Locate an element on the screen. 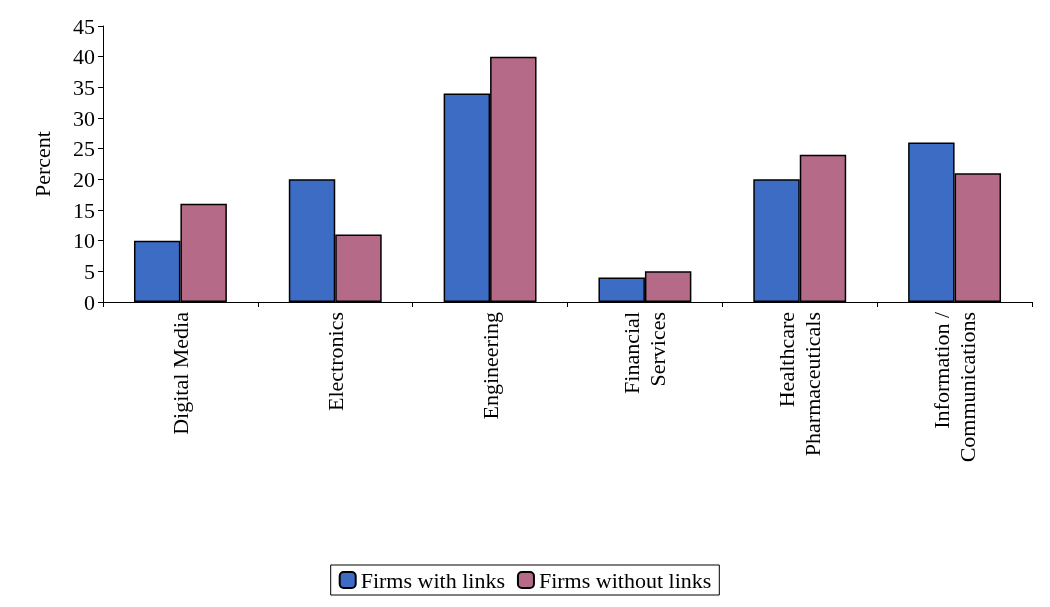 This screenshot has width=1050, height=607. x-tick-label: Information / Communications is located at coordinates (955, 387).